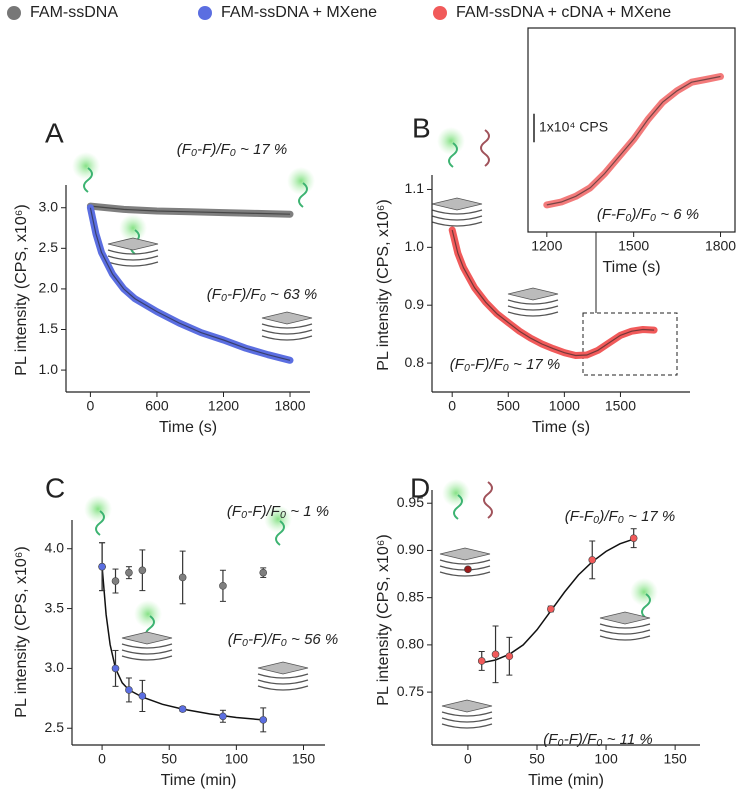 This screenshot has width=750, height=790. What do you see at coordinates (573, 127) in the screenshot?
I see `scale-bar-label: 1x10⁴ CPS` at bounding box center [573, 127].